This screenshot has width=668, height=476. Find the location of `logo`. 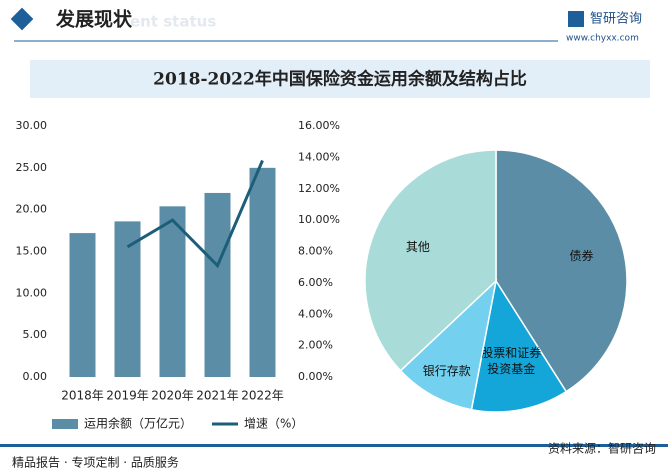

logo is located at coordinates (576, 19).